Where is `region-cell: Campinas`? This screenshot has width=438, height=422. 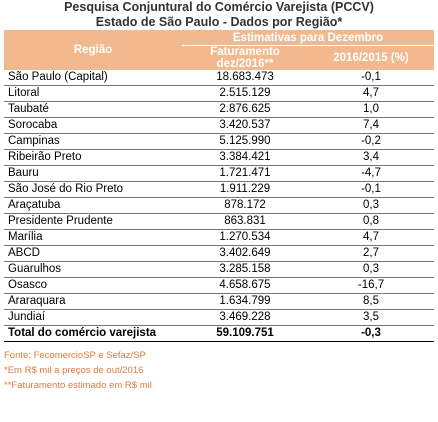 region-cell: Campinas is located at coordinates (93, 141).